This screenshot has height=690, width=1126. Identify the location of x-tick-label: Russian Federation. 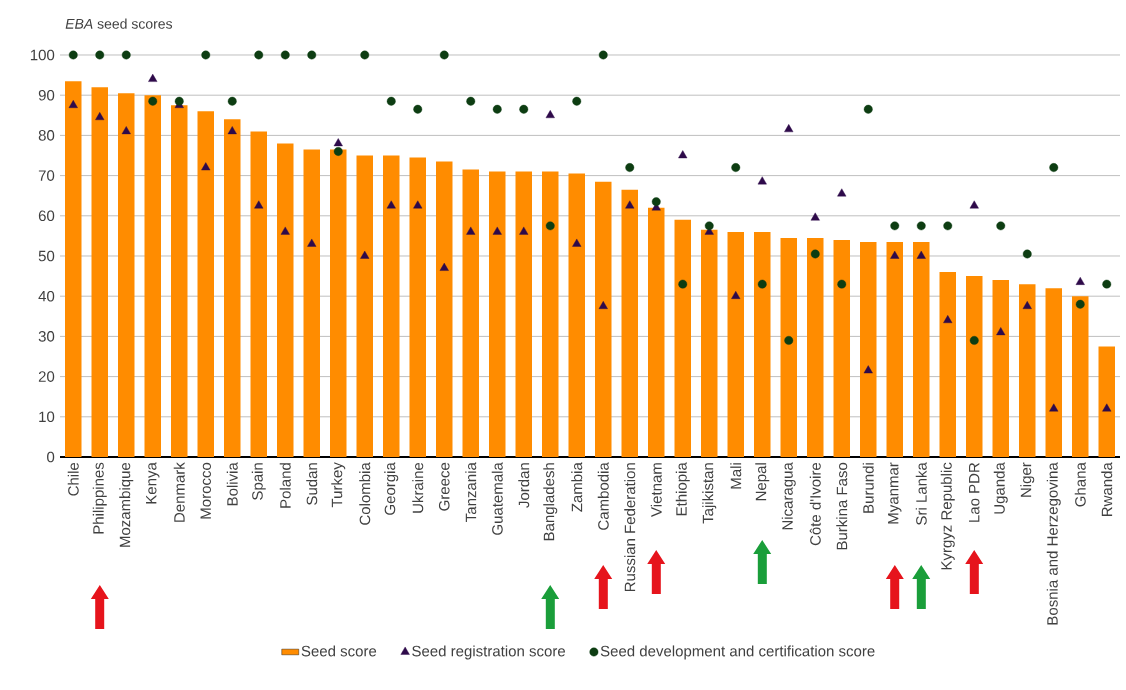
(630, 527).